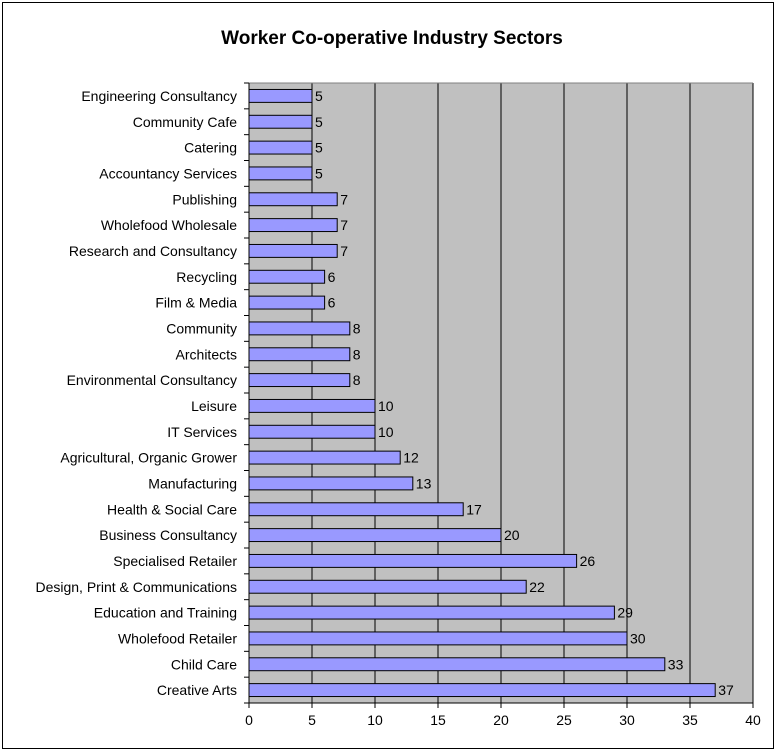 The width and height of the screenshot is (784, 755). Describe the element at coordinates (411, 458) in the screenshot. I see `data-label: 12` at that location.